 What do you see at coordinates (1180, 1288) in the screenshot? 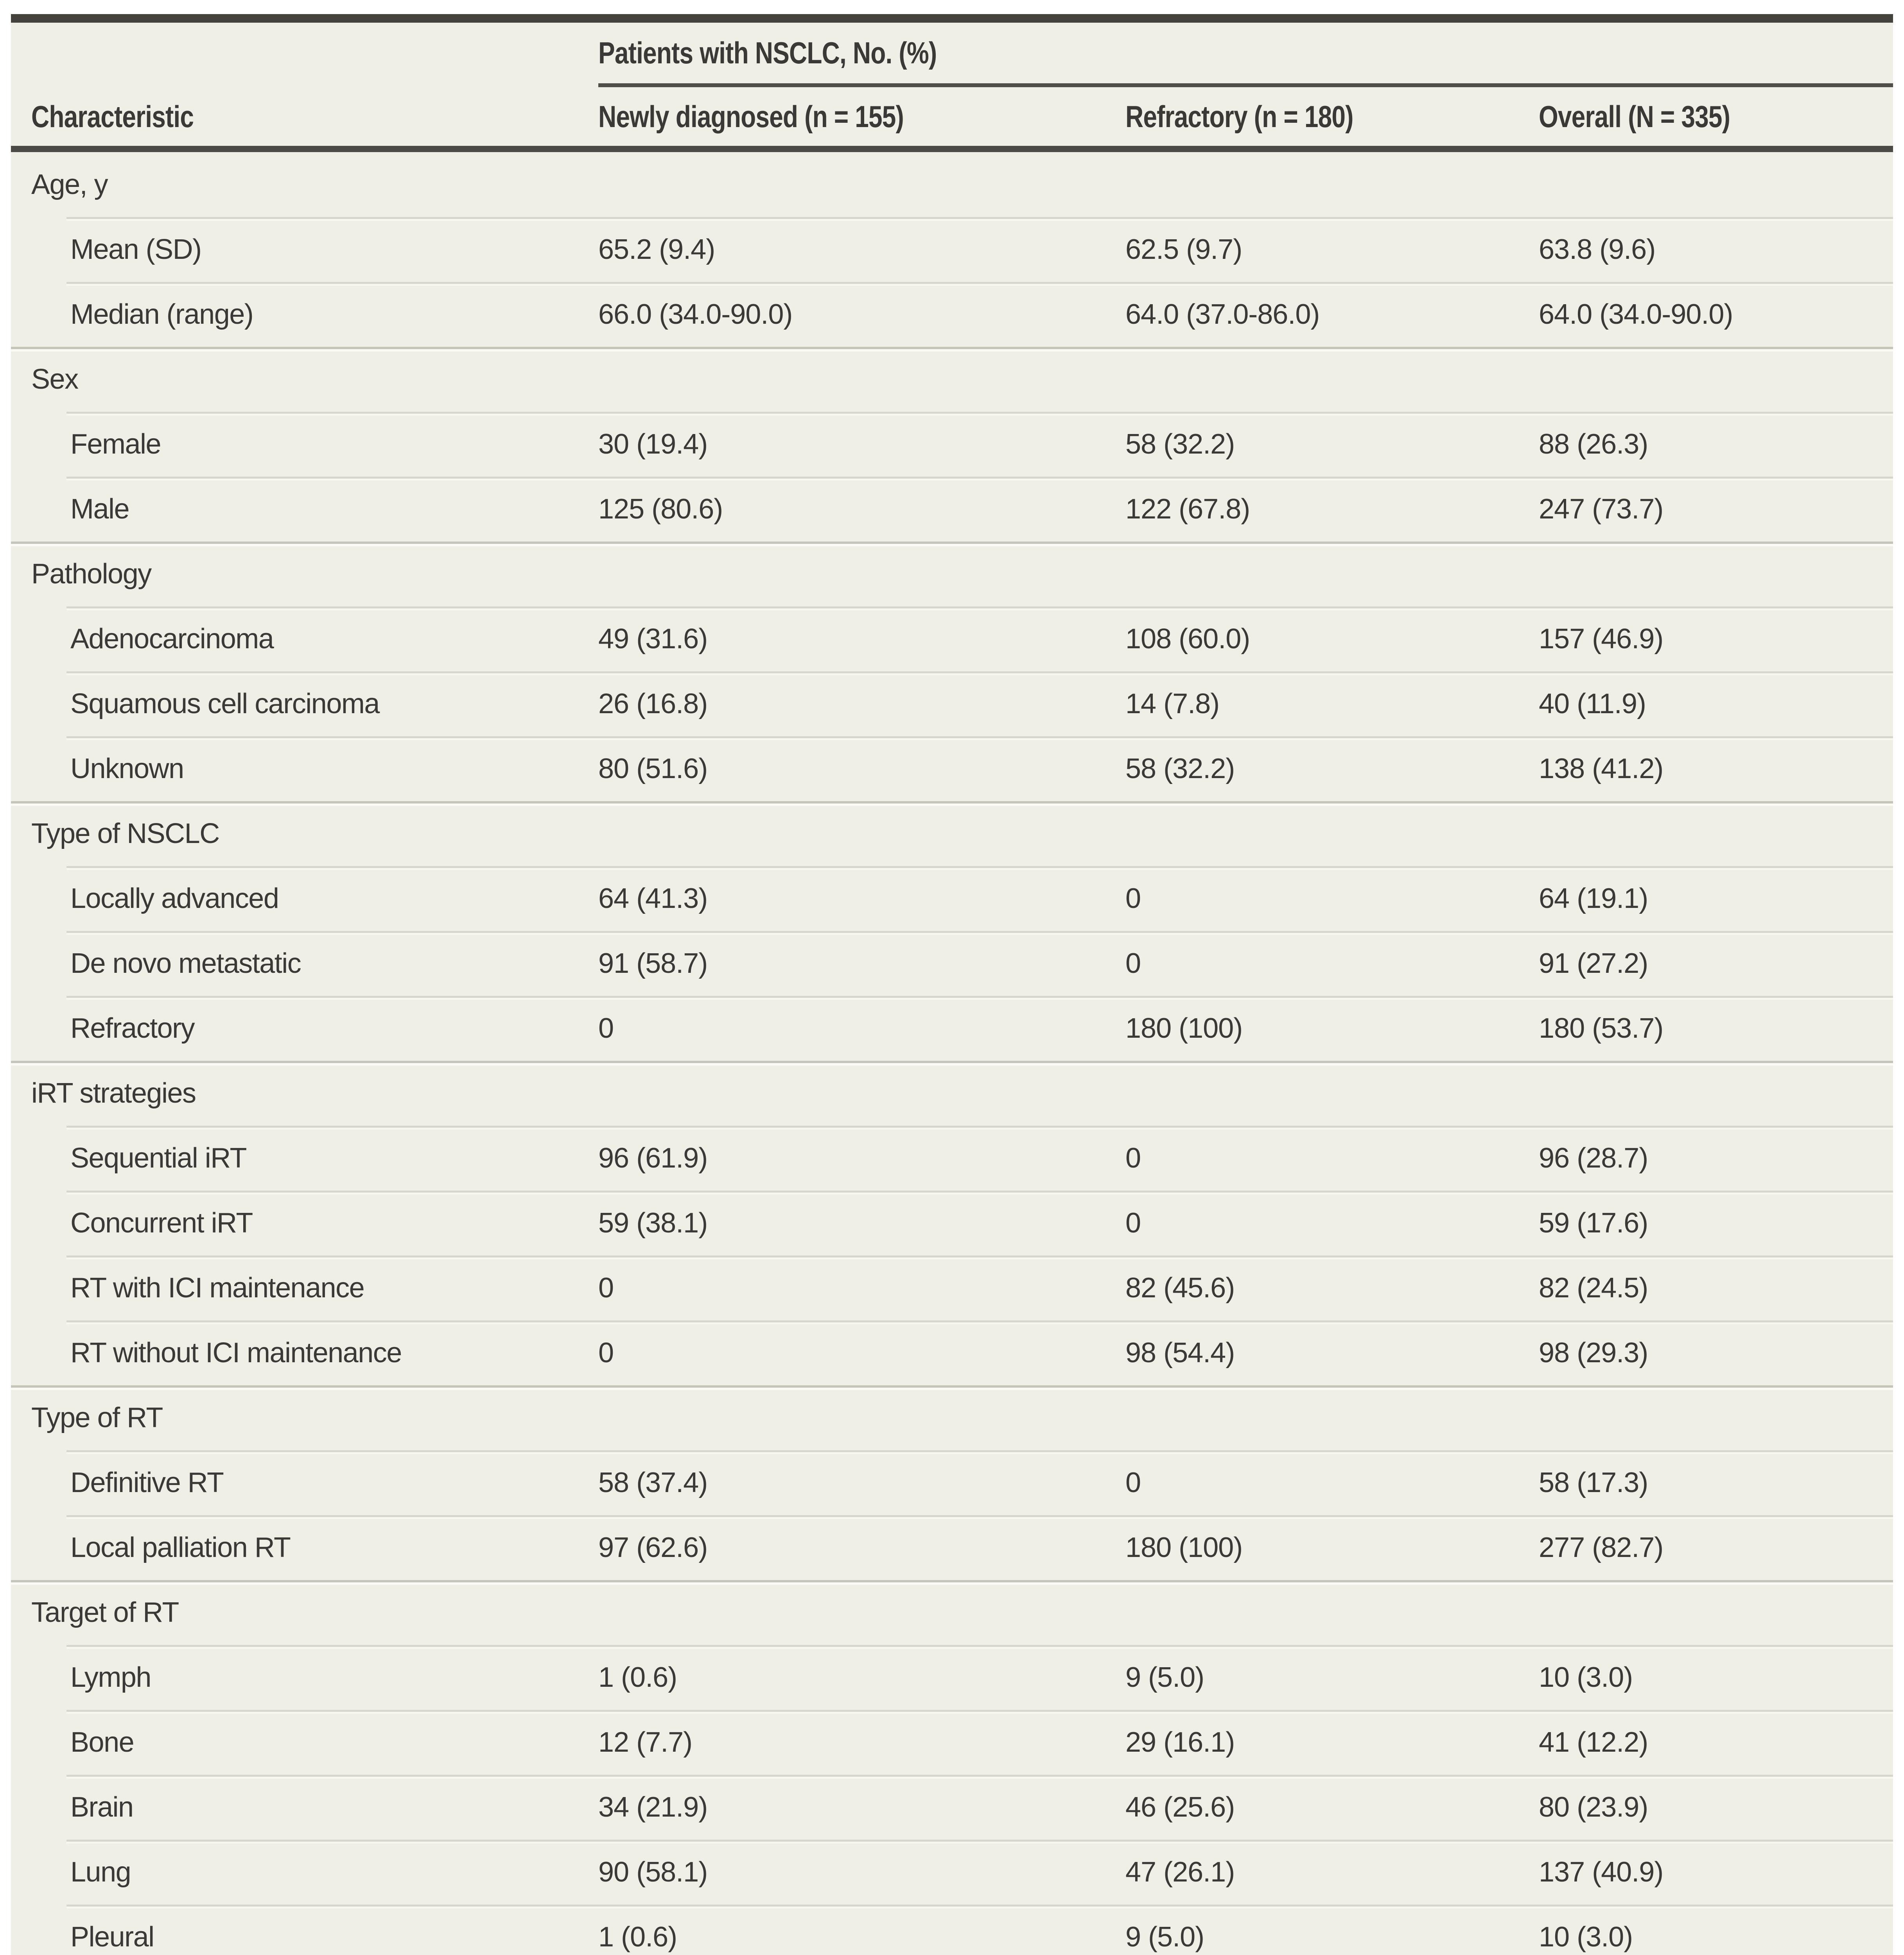
I see `row-value: 82 (45.6)` at bounding box center [1180, 1288].